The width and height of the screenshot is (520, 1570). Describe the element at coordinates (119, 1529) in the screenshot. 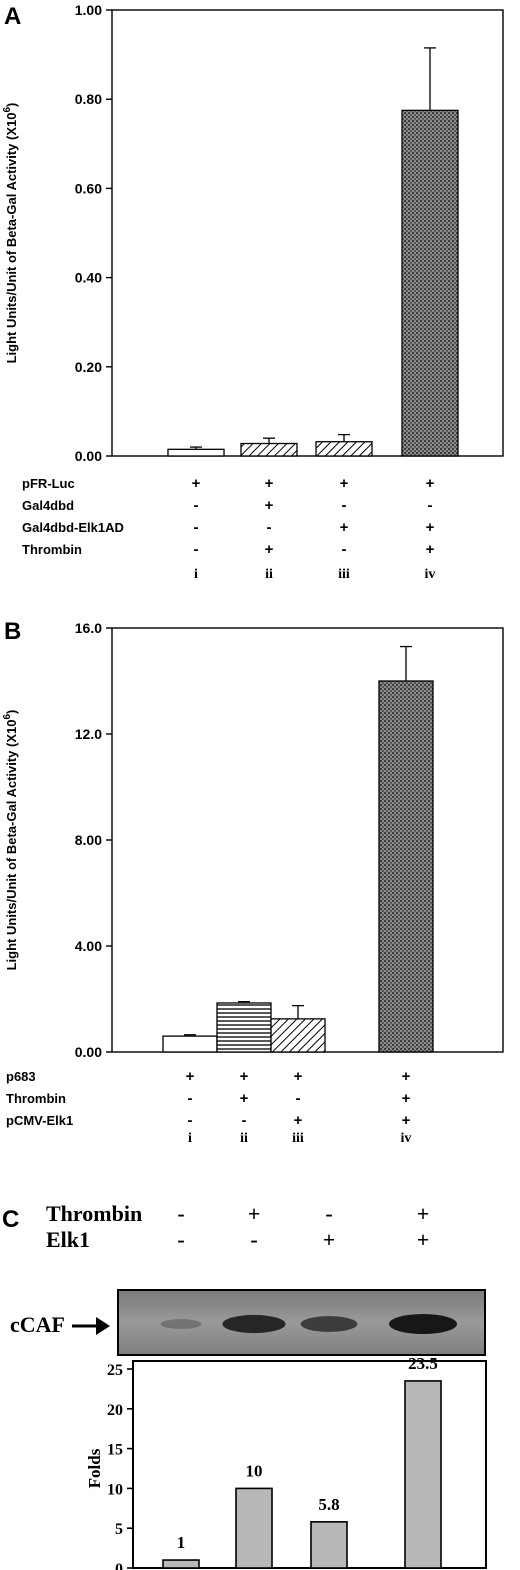

I see `y-tick-label: 5` at that location.